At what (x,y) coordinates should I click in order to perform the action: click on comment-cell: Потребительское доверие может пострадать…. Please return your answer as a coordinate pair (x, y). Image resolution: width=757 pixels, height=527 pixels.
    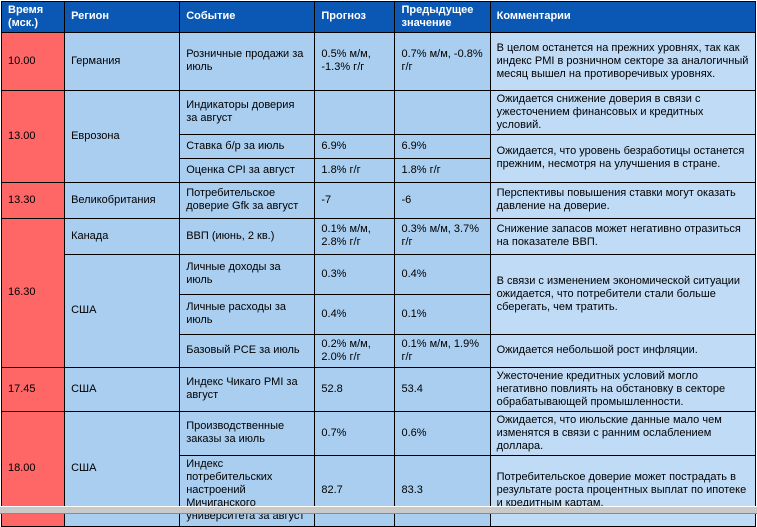
    Looking at the image, I should click on (623, 490).